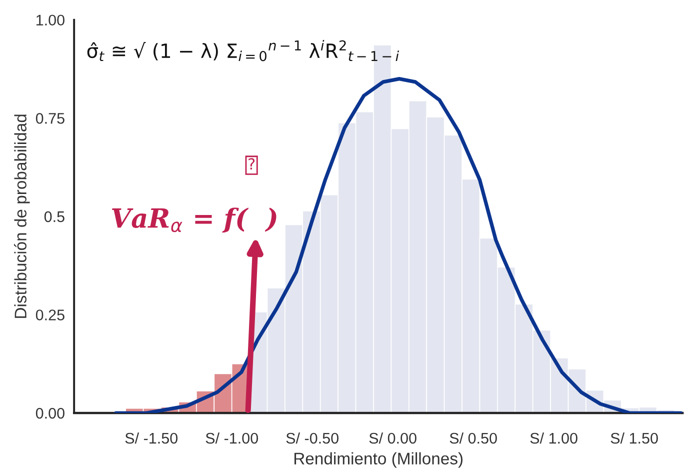 The width and height of the screenshot is (686, 472). I want to click on y-tick-label: 0.5, so click(54, 216).